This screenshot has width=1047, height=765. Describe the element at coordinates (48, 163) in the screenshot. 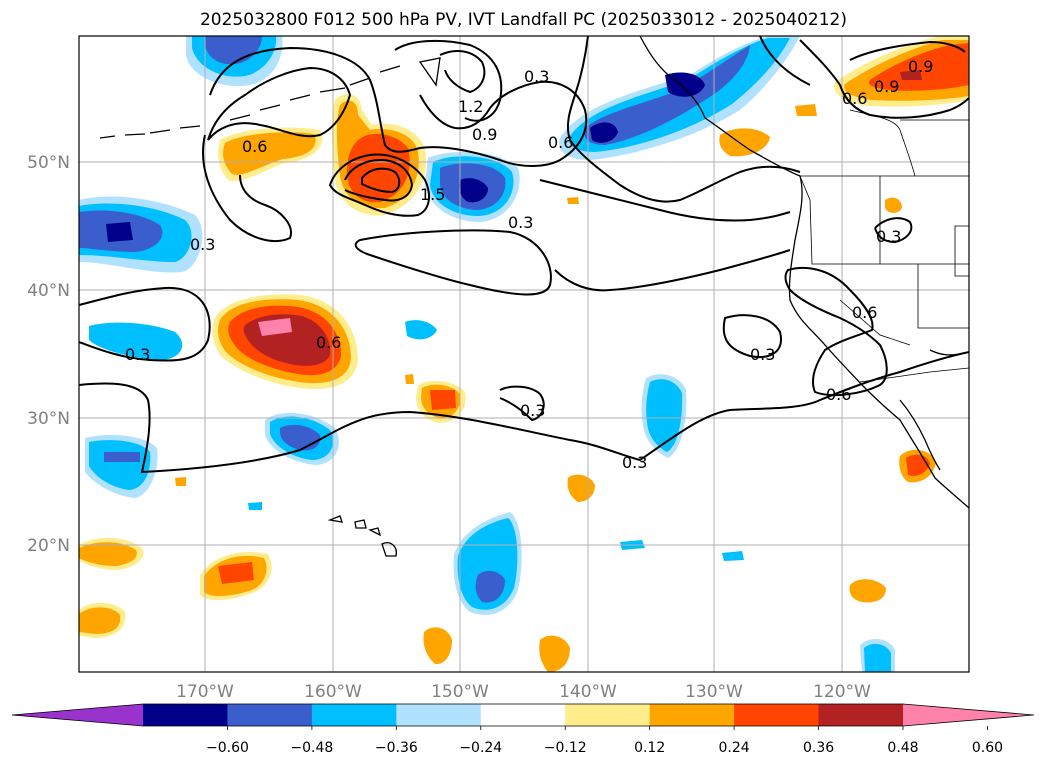

I see `lat-label: 50°N` at that location.